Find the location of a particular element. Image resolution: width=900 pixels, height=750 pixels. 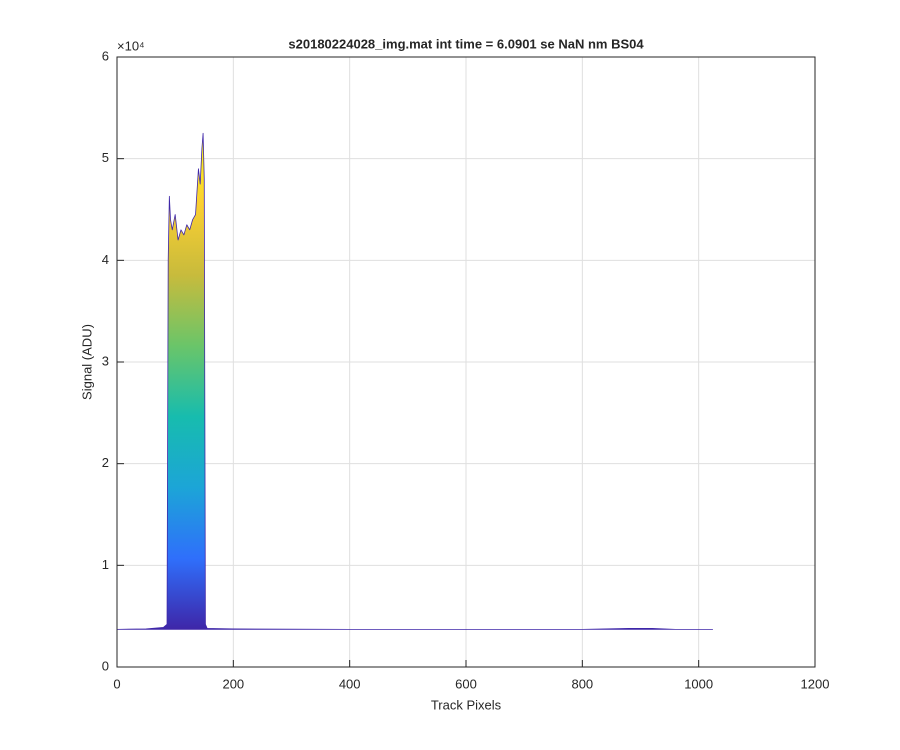

y-exponent-label: ×10⁴ is located at coordinates (131, 45).